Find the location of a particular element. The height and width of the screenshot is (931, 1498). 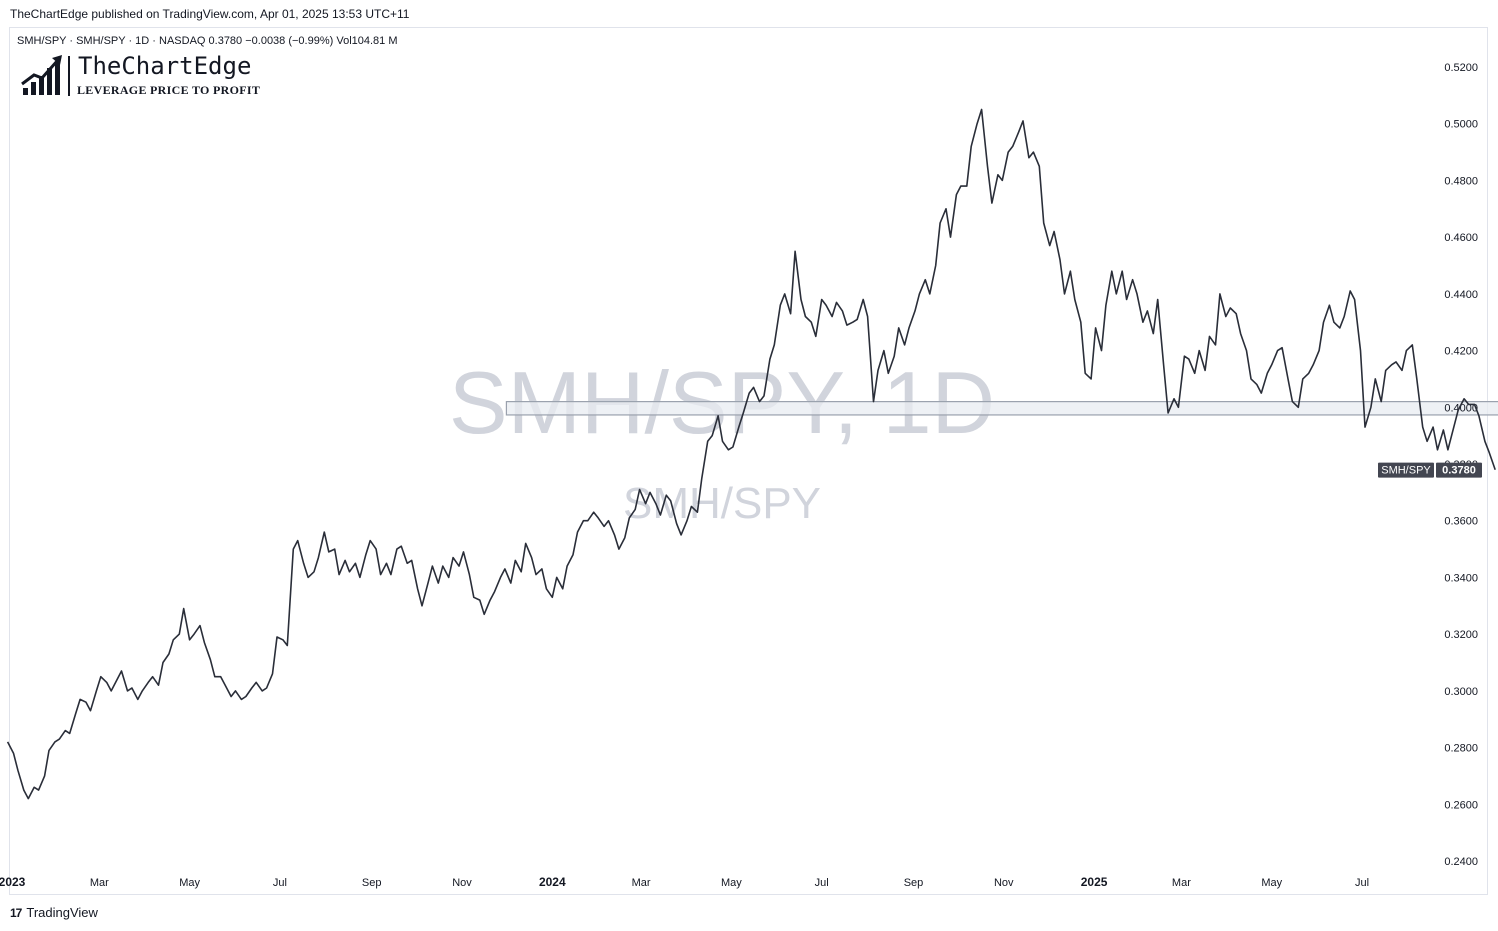

tradingview-footer: 17 TradingView is located at coordinates (54, 912).